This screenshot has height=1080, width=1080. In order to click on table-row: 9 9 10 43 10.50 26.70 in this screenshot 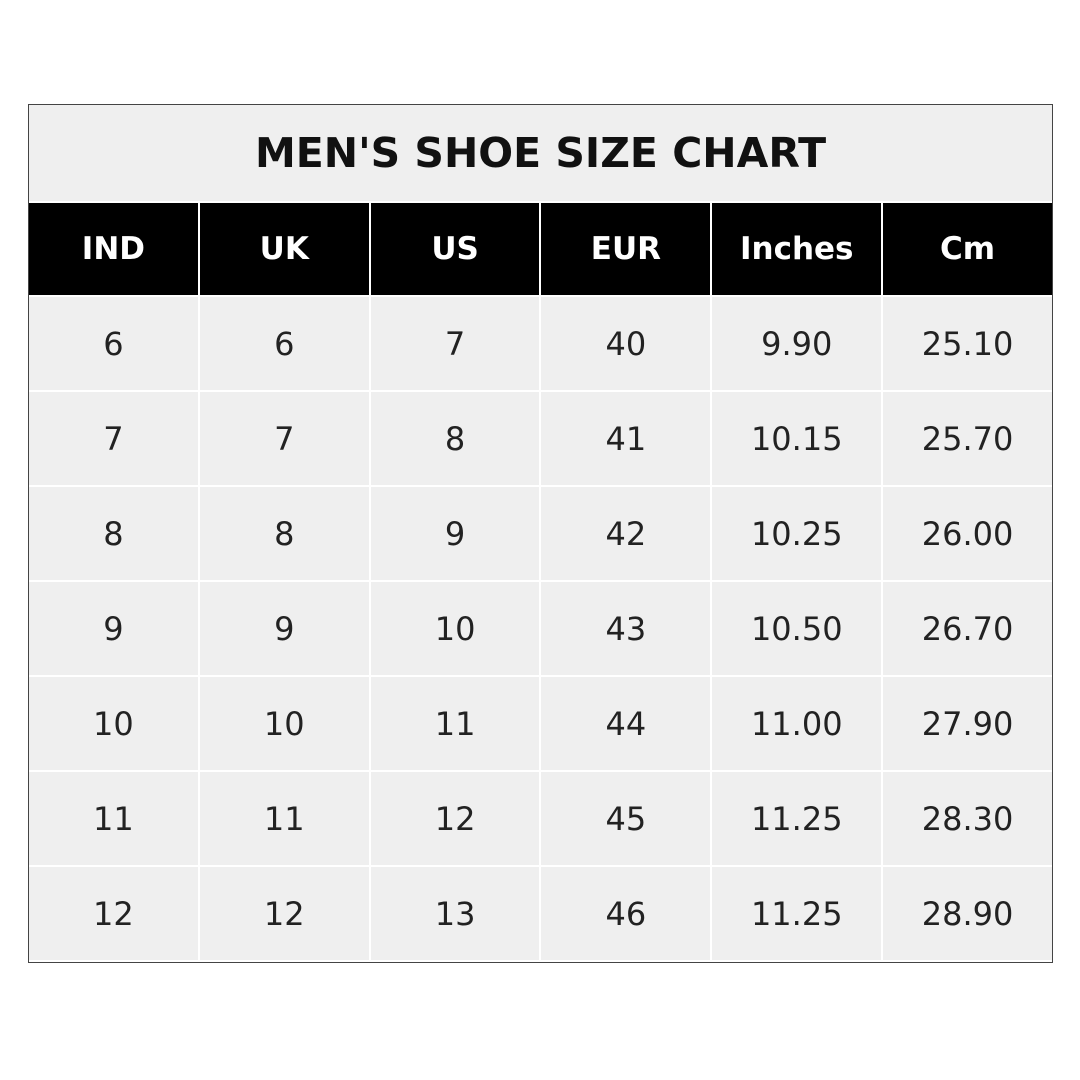, I will do `click(540, 628)`.